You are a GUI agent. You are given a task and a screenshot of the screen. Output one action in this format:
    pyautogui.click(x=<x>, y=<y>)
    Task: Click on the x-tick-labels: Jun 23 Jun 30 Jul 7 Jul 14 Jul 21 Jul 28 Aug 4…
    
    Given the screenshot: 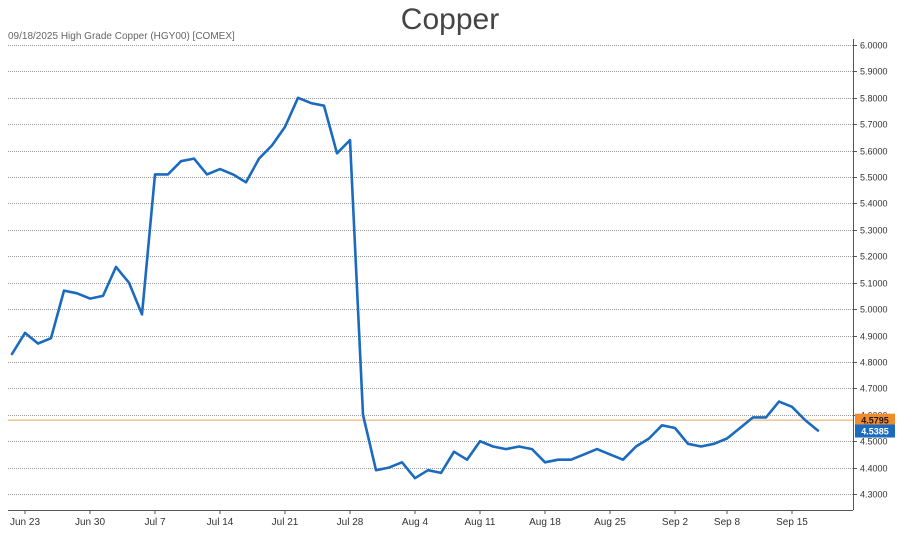 What is the action you would take?
    pyautogui.click(x=409, y=522)
    